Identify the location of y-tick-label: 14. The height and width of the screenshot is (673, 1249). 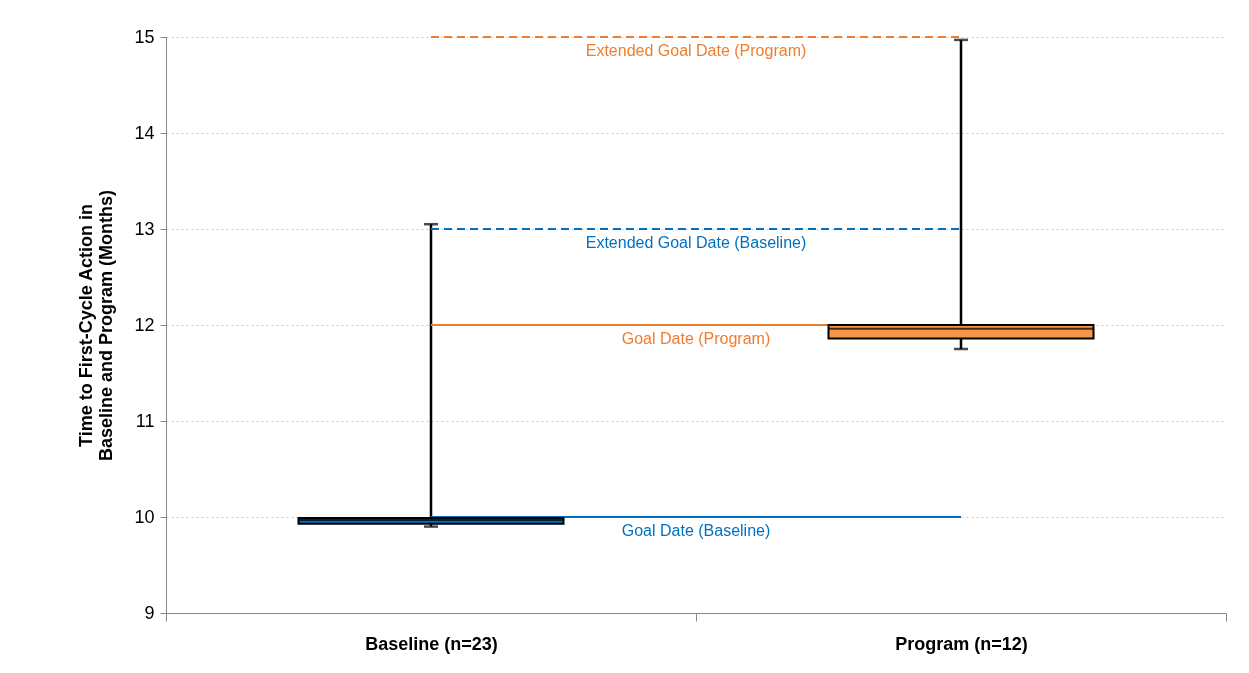
(144, 132).